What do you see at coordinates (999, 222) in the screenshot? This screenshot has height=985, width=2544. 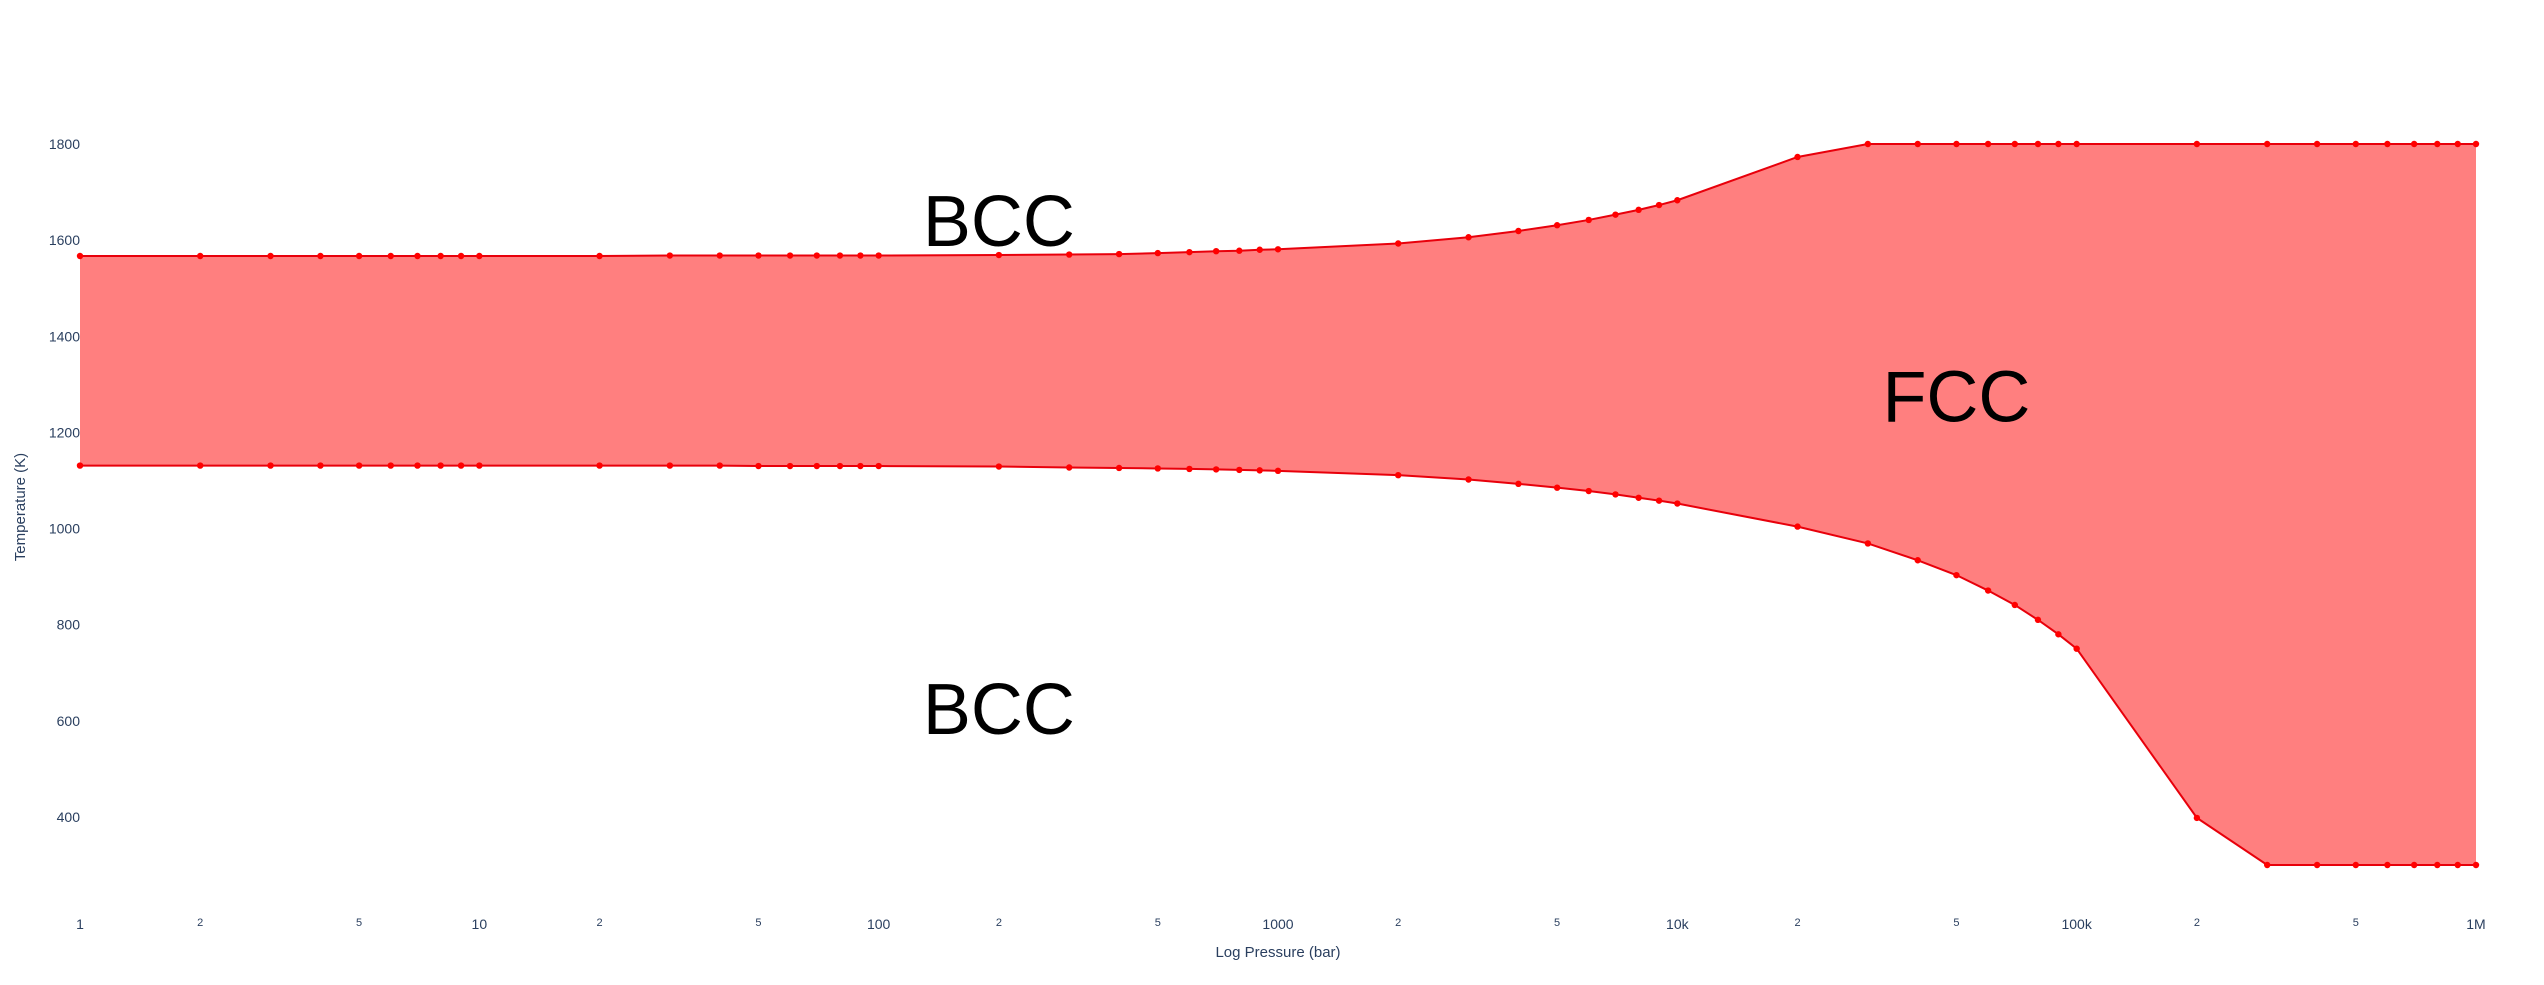 I see `phase-label-bcc: BCC` at bounding box center [999, 222].